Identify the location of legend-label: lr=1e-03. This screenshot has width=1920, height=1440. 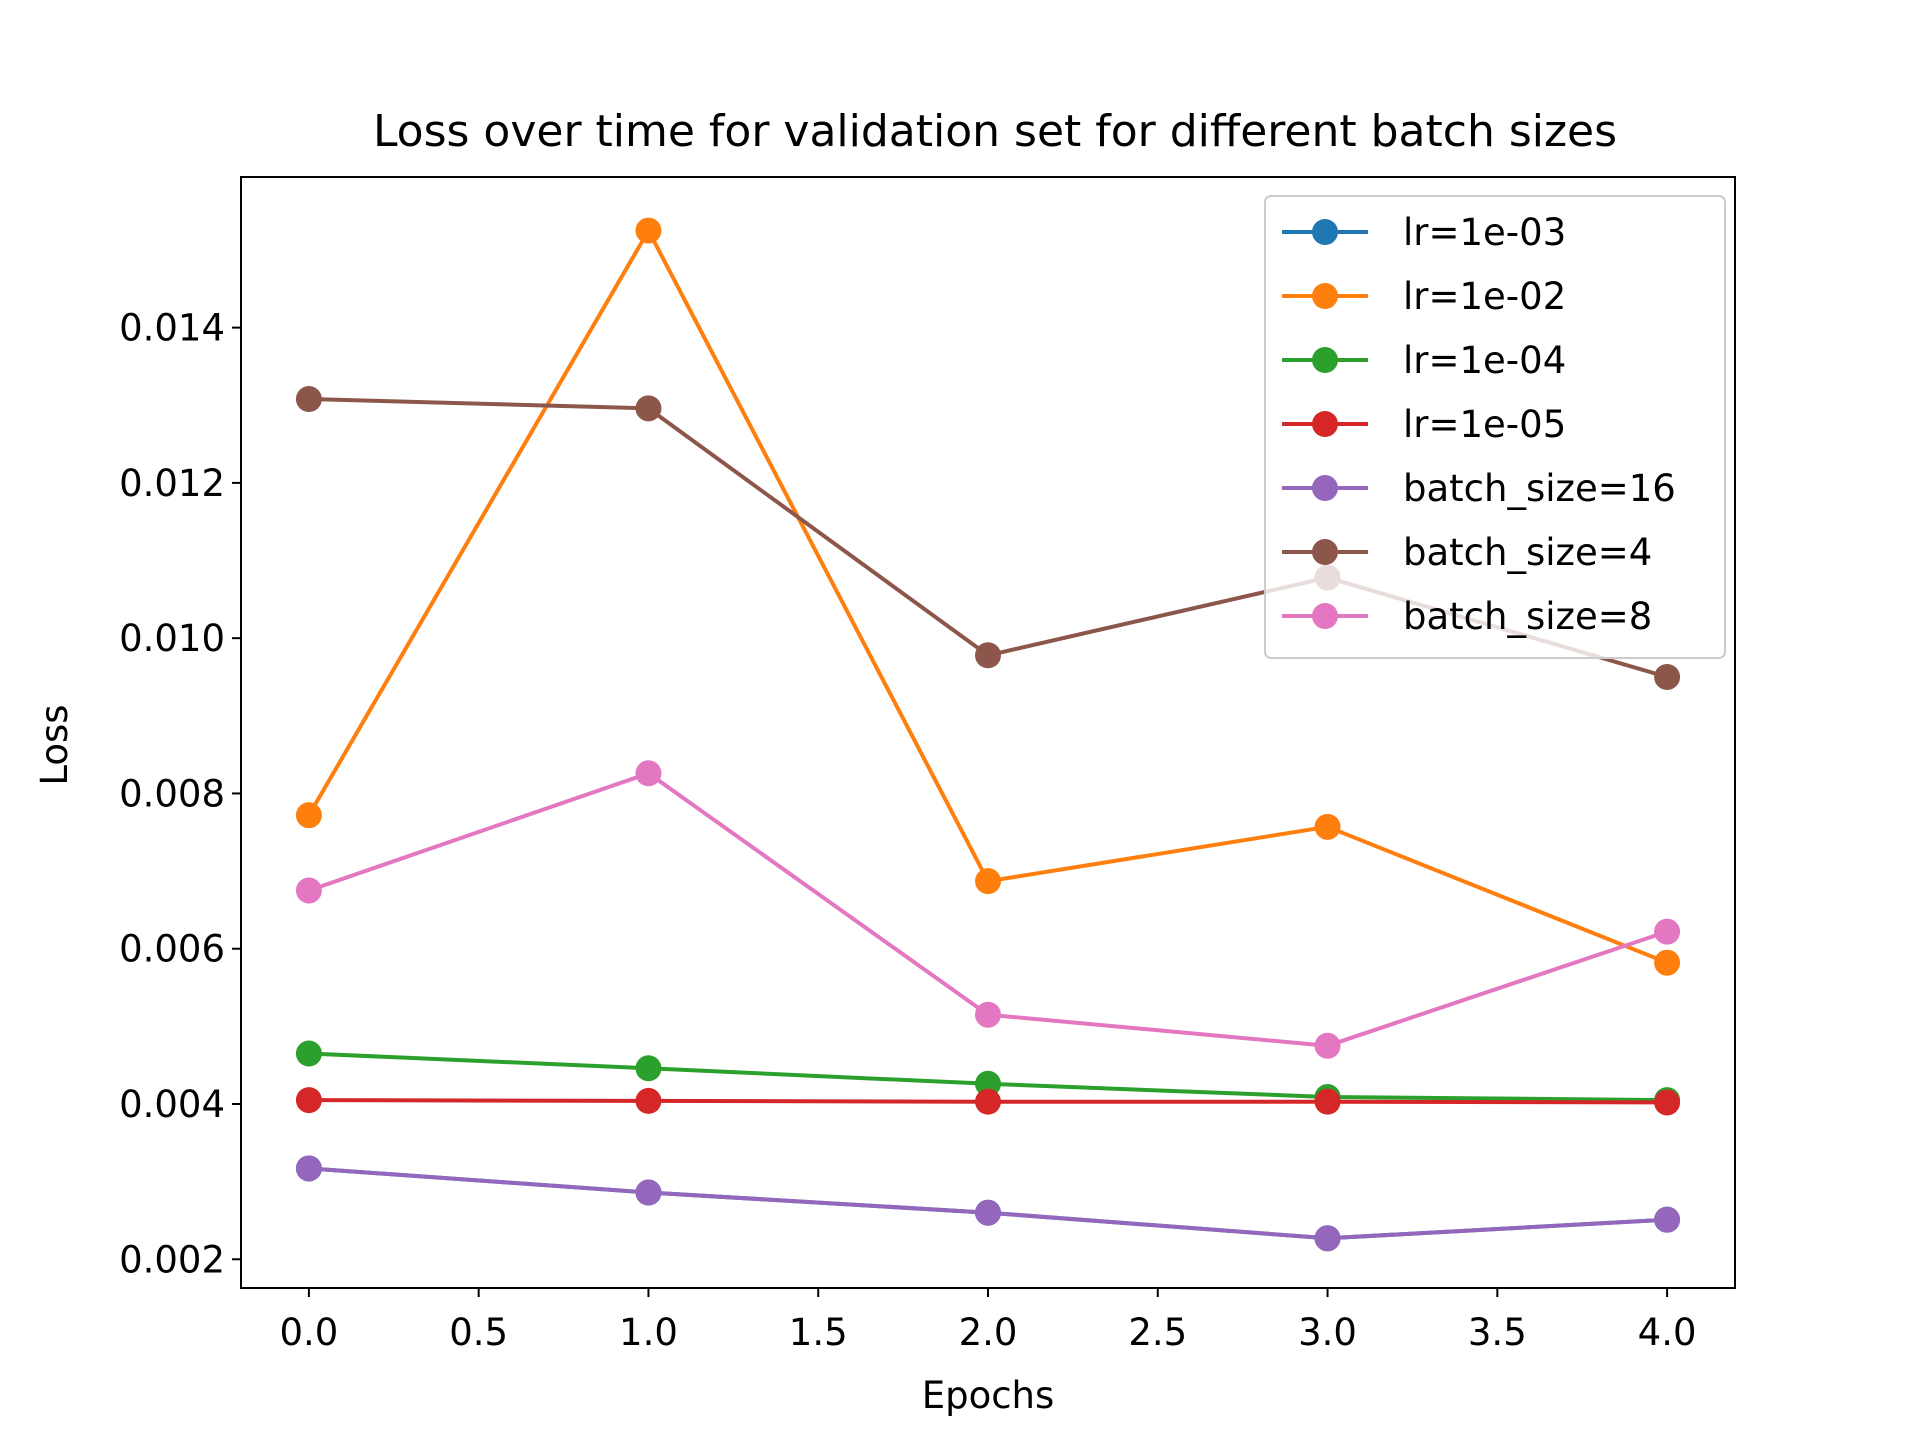
(1484, 232).